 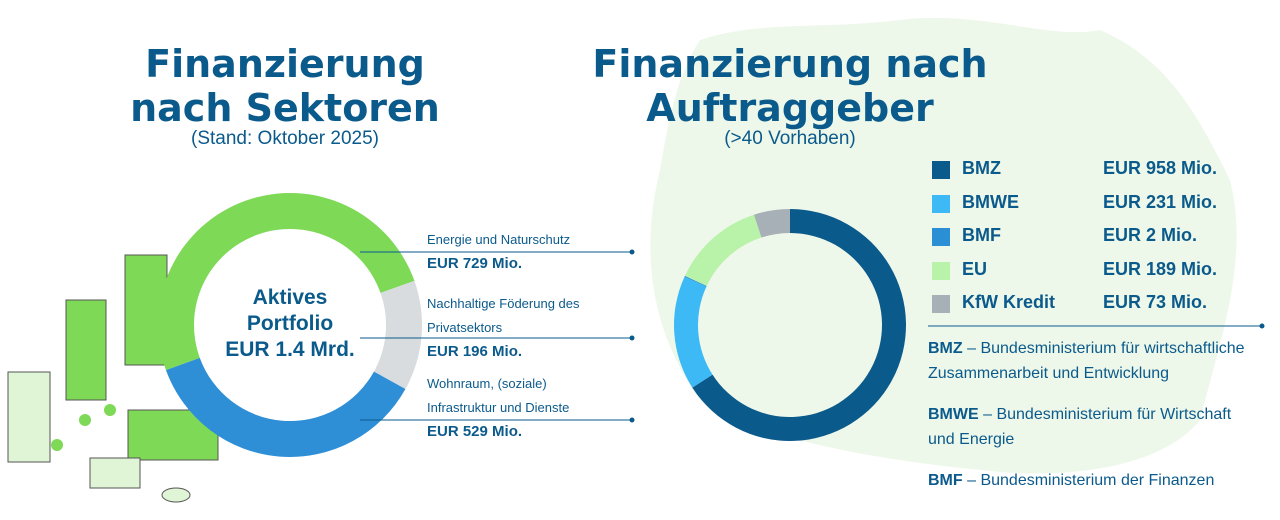 What do you see at coordinates (1155, 302) in the screenshot?
I see `legend-value: EUR 73 Mio.` at bounding box center [1155, 302].